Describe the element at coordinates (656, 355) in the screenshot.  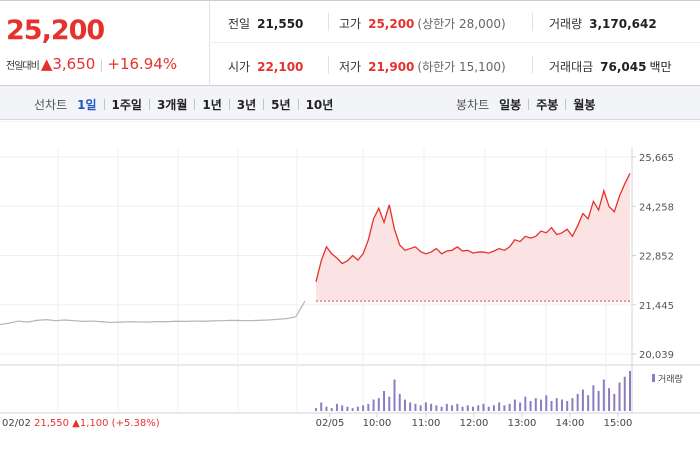
I see `y-tick-label: 20,039` at that location.